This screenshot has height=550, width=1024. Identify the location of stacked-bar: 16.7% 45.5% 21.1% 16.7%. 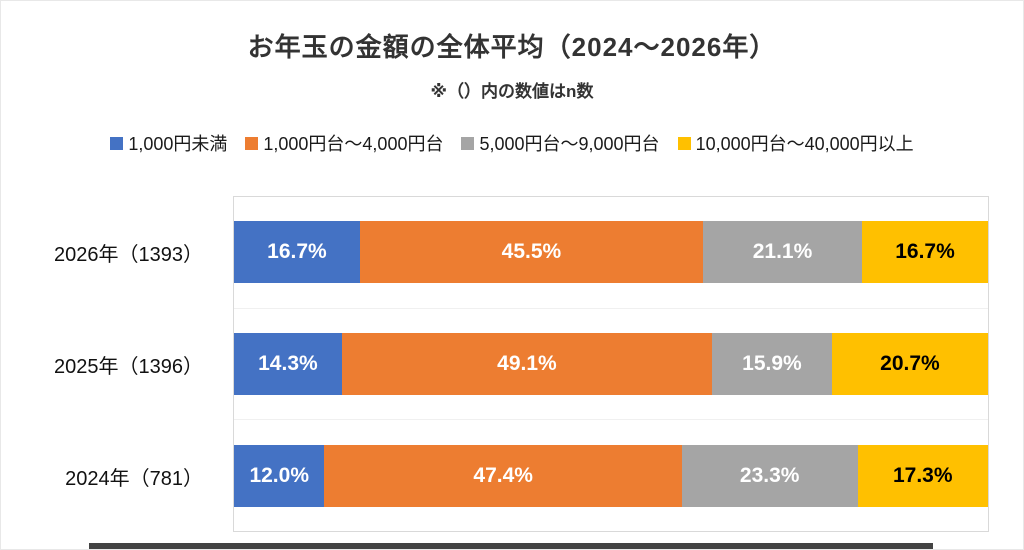
(611, 252).